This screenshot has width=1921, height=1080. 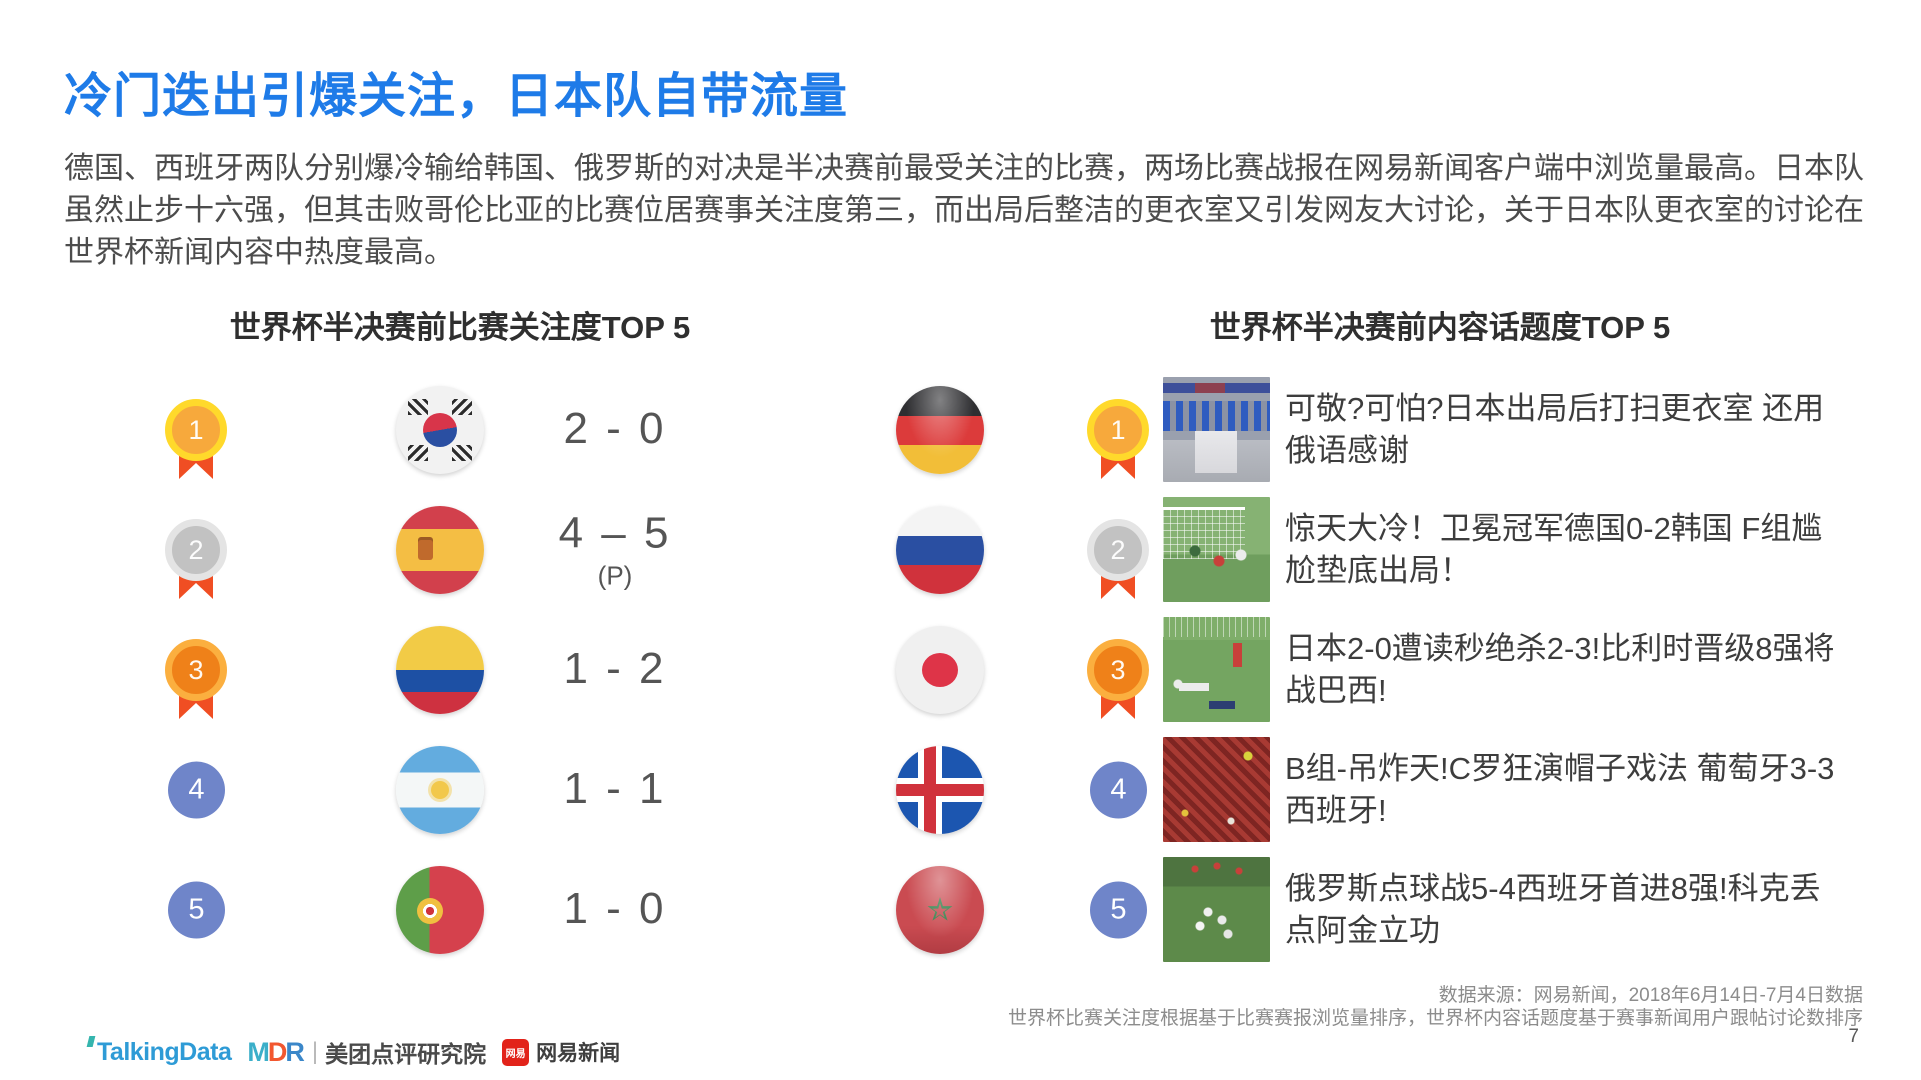 What do you see at coordinates (258, 1051) in the screenshot?
I see `mdr-letter-m: M` at bounding box center [258, 1051].